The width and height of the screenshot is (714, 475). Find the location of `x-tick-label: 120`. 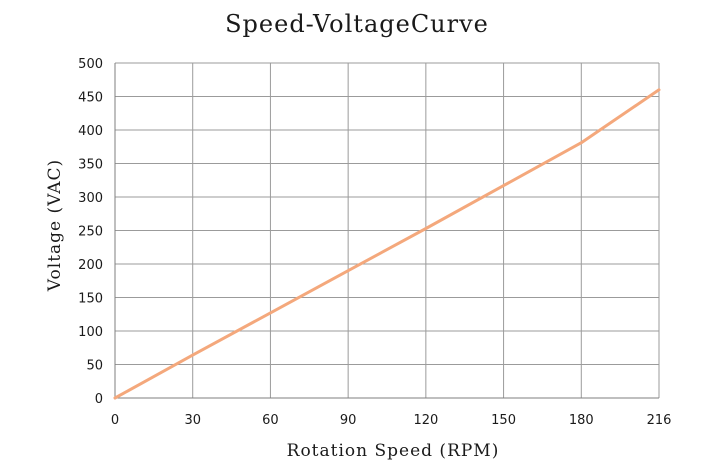

x-tick-label: 120 is located at coordinates (425, 420).